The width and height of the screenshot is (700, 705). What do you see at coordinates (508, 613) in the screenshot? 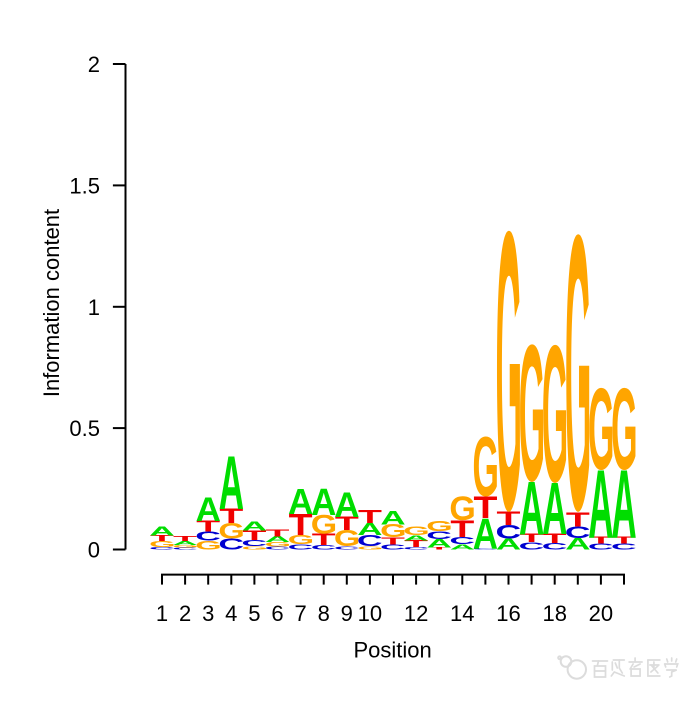
I see `svg-text: 16` at bounding box center [508, 613].